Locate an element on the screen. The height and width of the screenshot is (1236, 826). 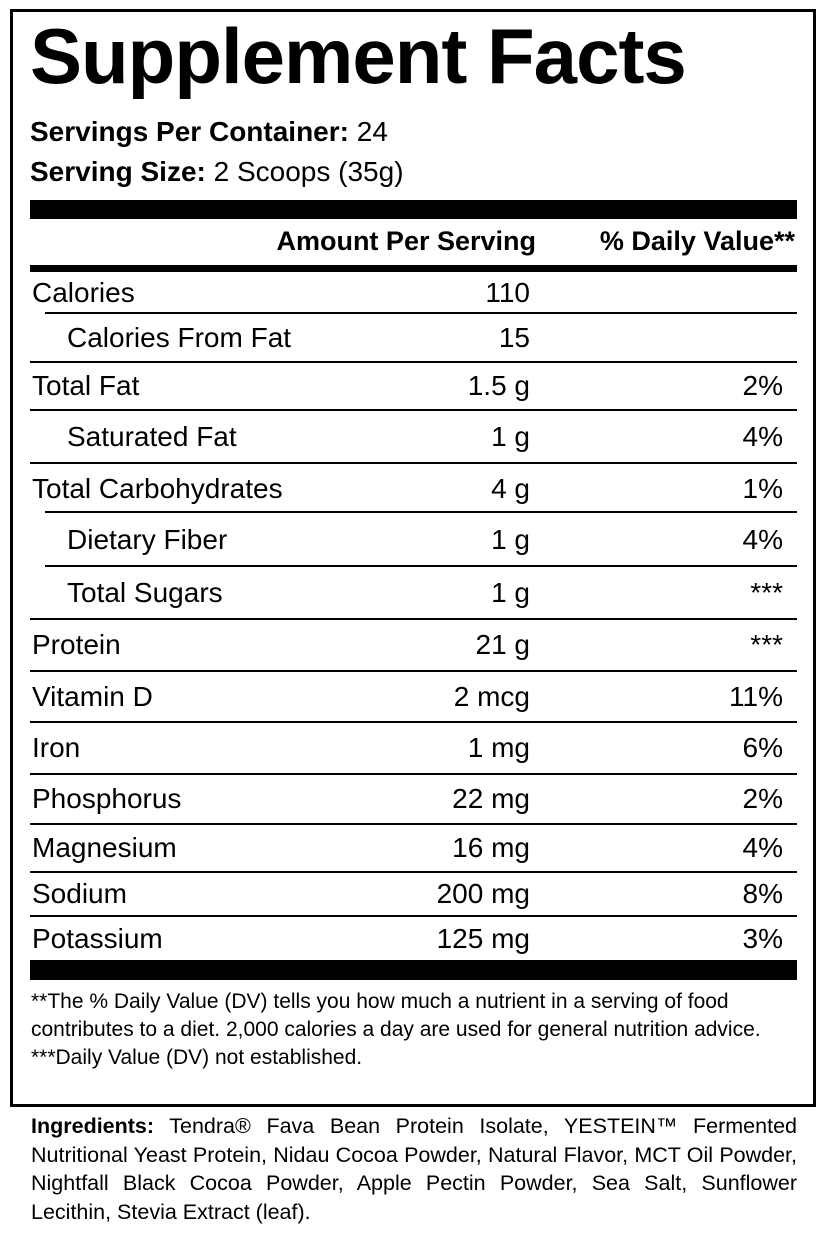
serving-size: Serving Size: 2 Scoops (35g) is located at coordinates (217, 172).